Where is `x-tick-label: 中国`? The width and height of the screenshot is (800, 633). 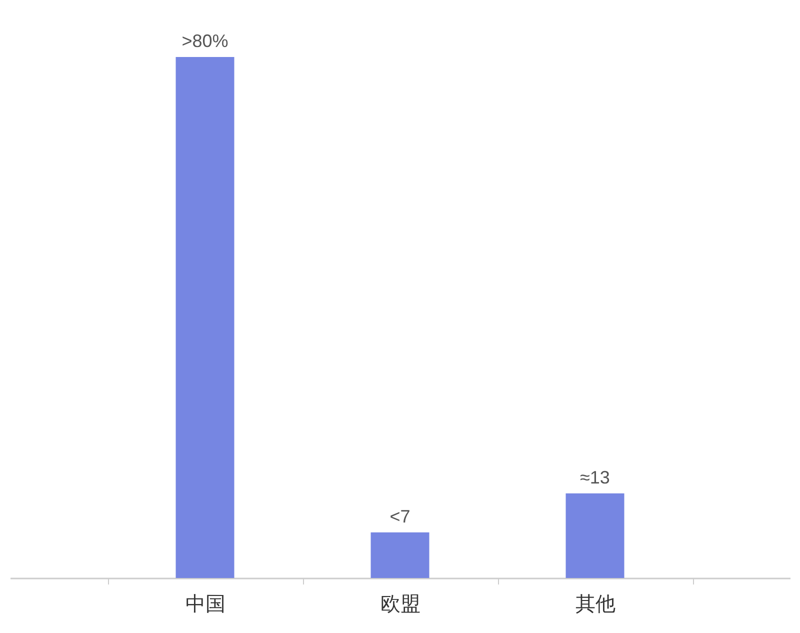
x-tick-label: 中国 is located at coordinates (206, 605).